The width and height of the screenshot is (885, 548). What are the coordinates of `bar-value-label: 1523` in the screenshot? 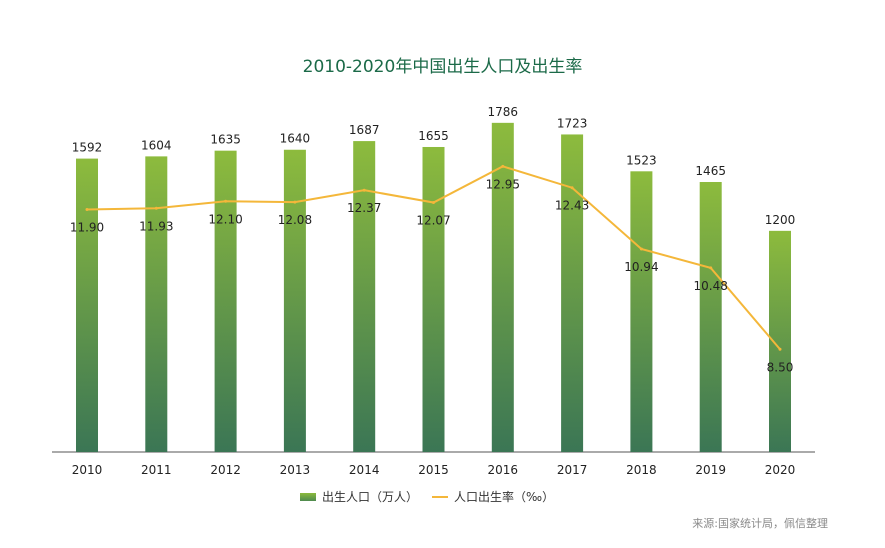 It's located at (641, 160).